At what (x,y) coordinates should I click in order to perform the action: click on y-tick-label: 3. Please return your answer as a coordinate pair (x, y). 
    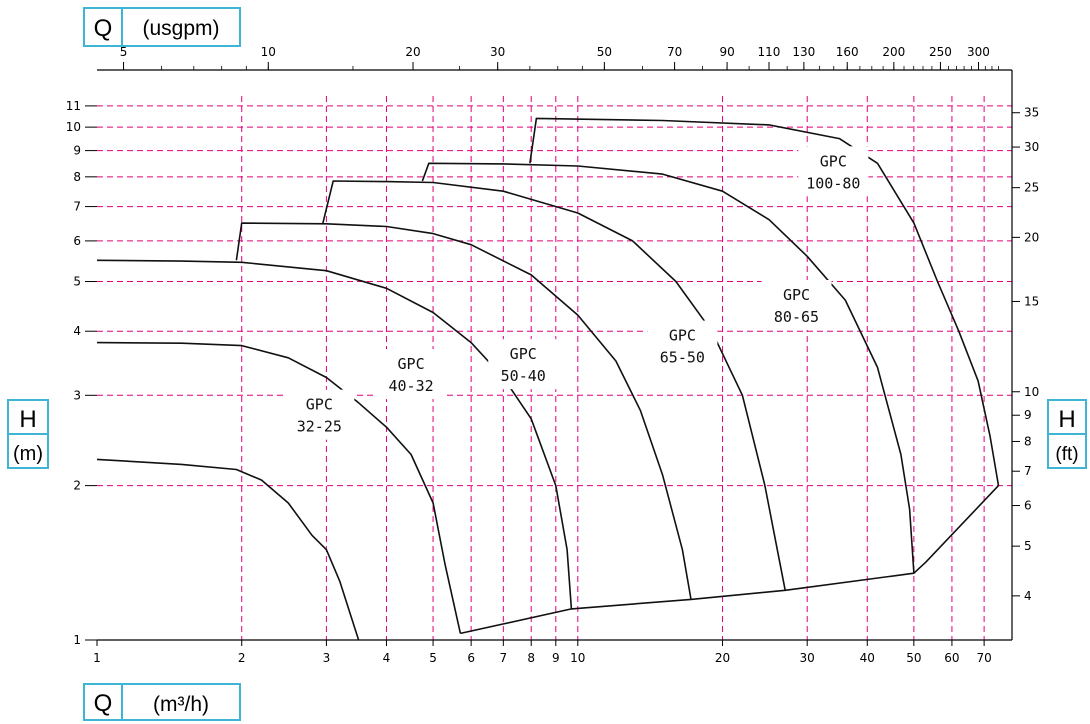
    Looking at the image, I should click on (77, 395).